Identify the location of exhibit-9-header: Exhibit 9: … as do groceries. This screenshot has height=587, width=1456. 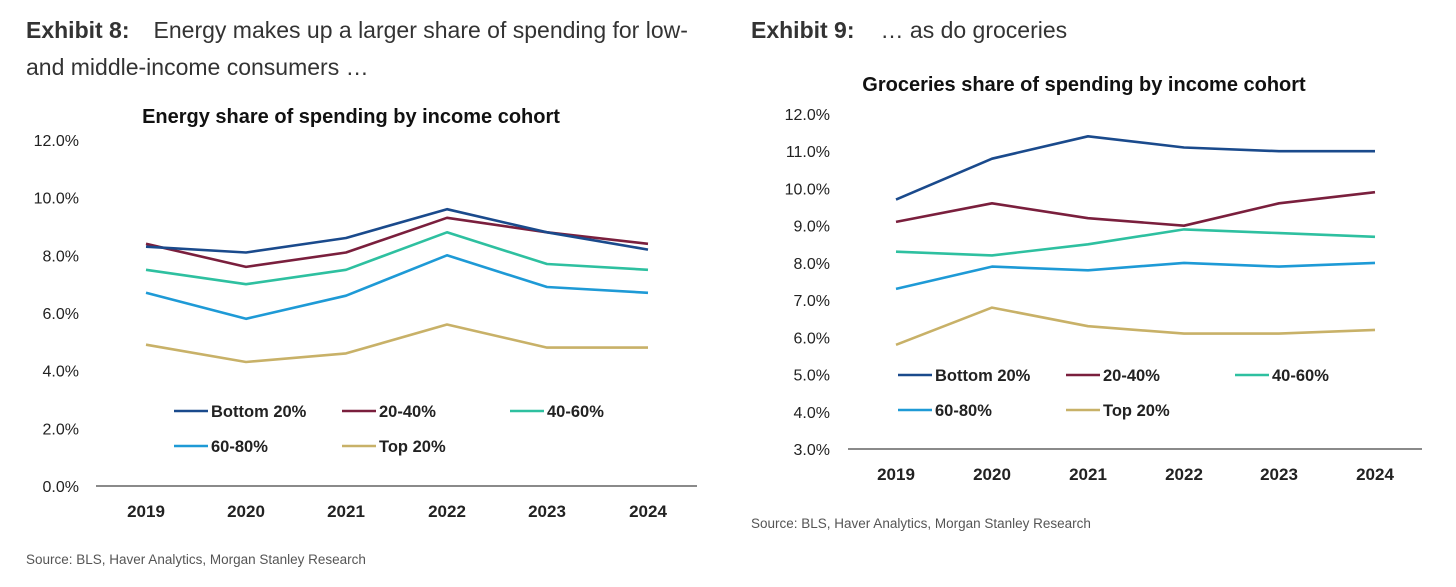
(1091, 30).